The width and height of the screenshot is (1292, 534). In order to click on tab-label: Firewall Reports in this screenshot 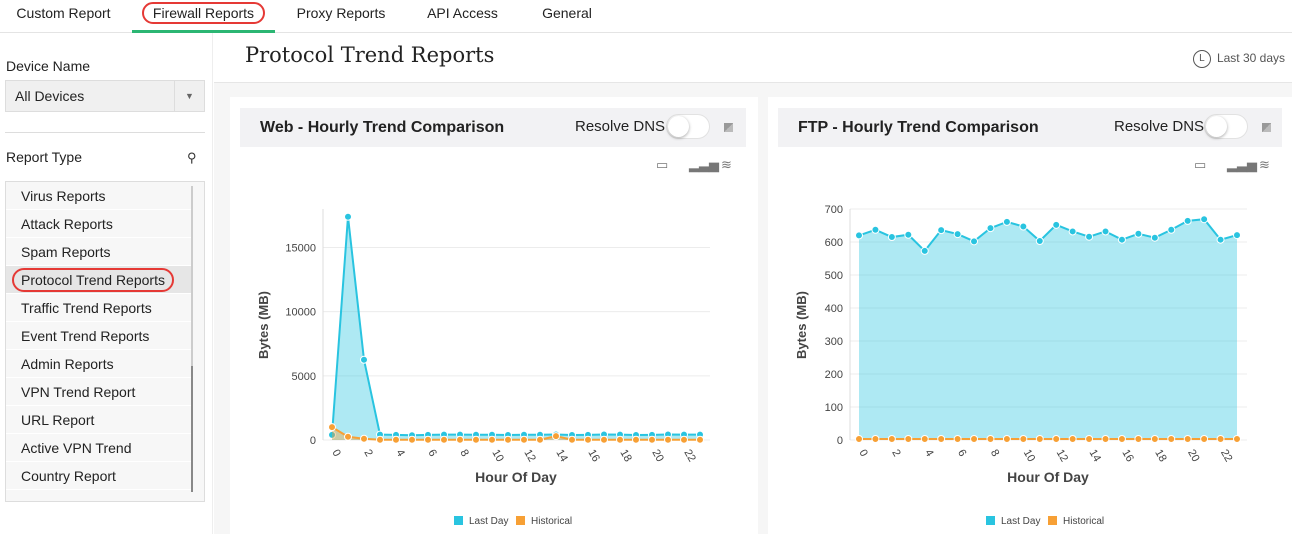, I will do `click(203, 13)`.